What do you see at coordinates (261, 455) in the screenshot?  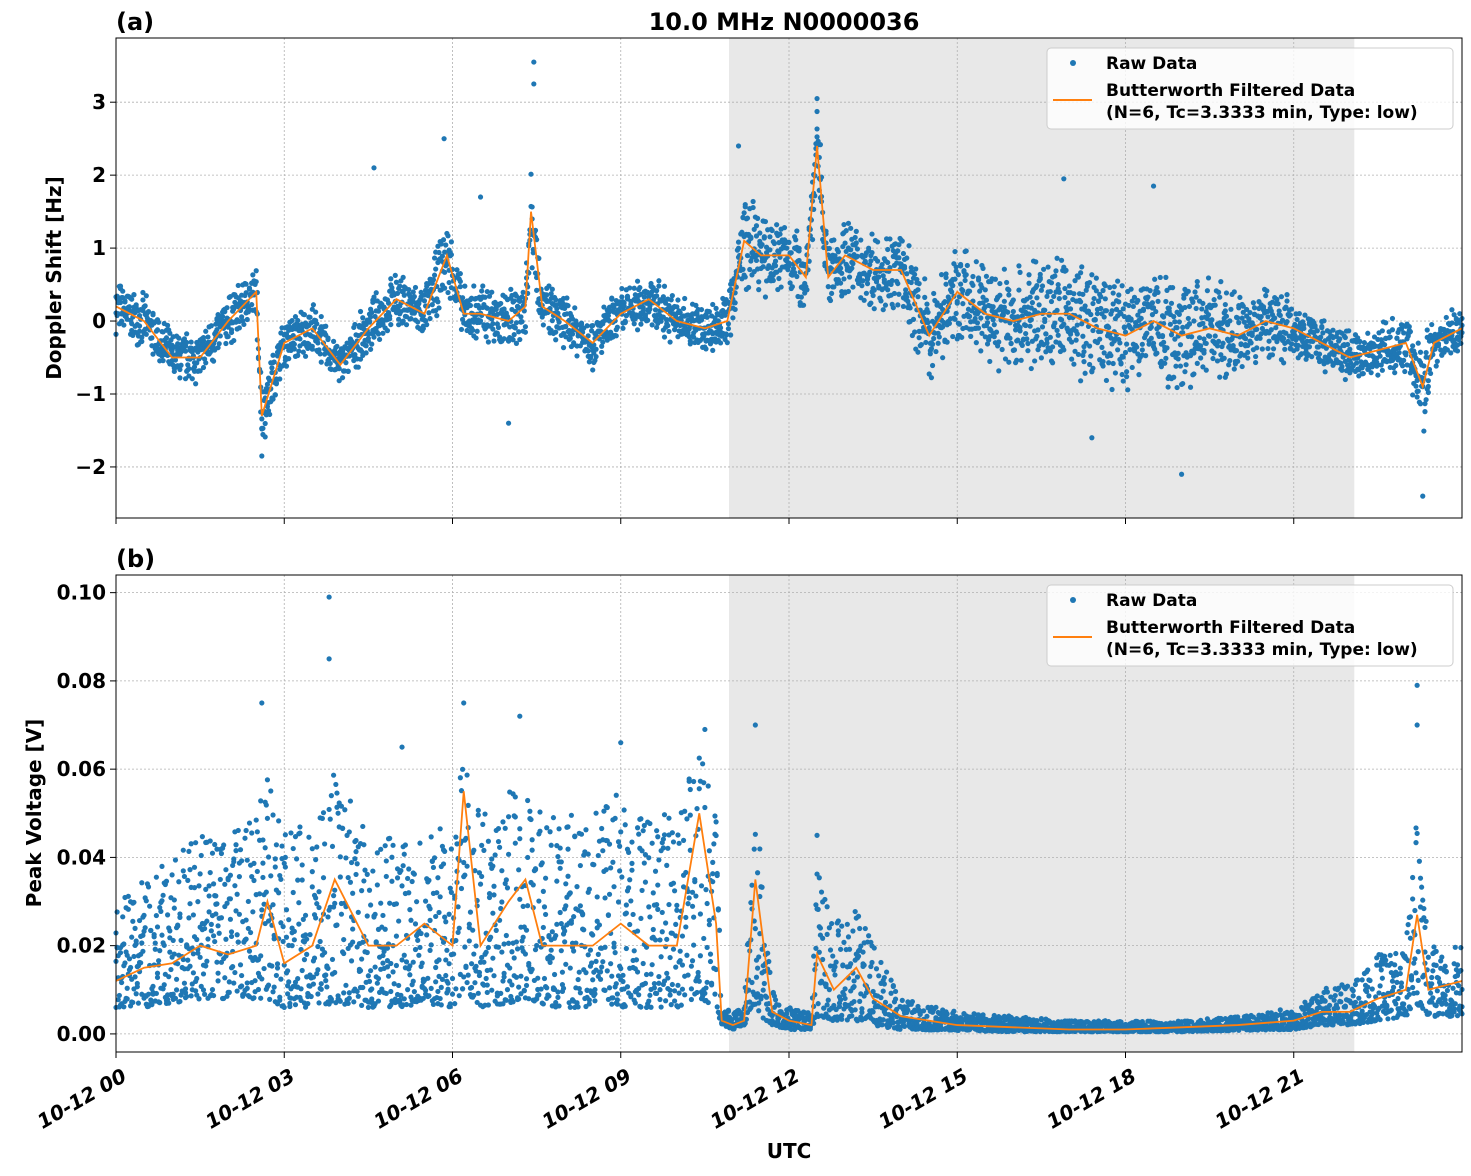 I see `raw-spike-point` at bounding box center [261, 455].